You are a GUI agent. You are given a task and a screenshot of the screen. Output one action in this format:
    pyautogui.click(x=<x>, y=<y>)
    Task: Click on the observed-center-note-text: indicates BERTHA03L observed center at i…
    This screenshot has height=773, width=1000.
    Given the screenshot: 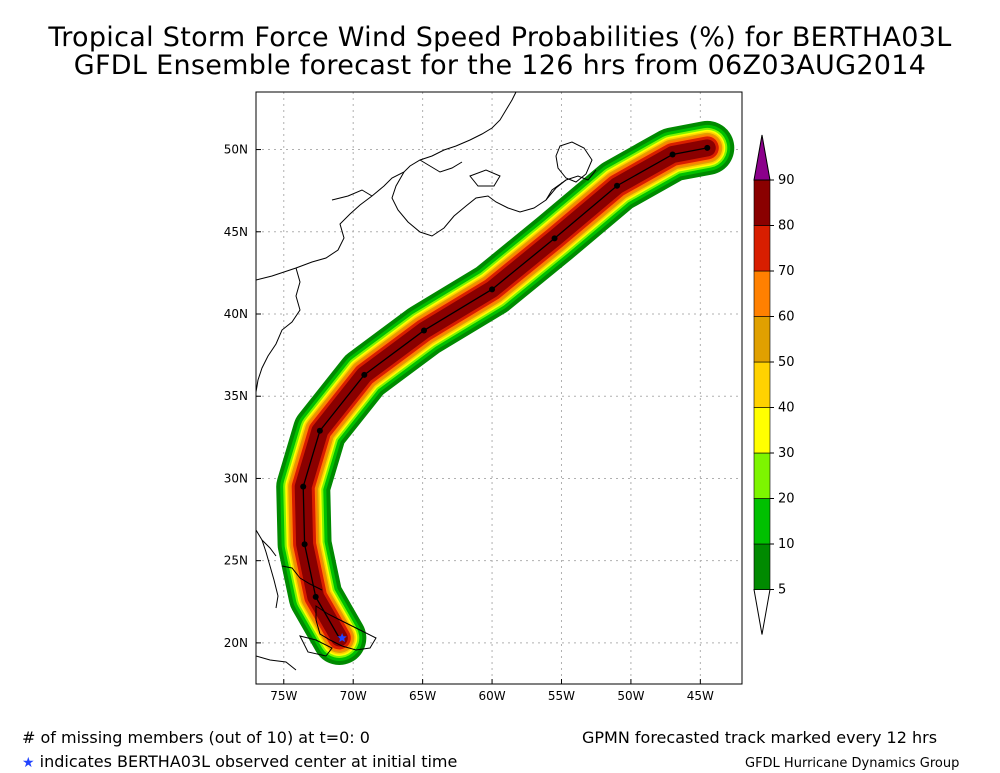 What is the action you would take?
    pyautogui.click(x=248, y=761)
    